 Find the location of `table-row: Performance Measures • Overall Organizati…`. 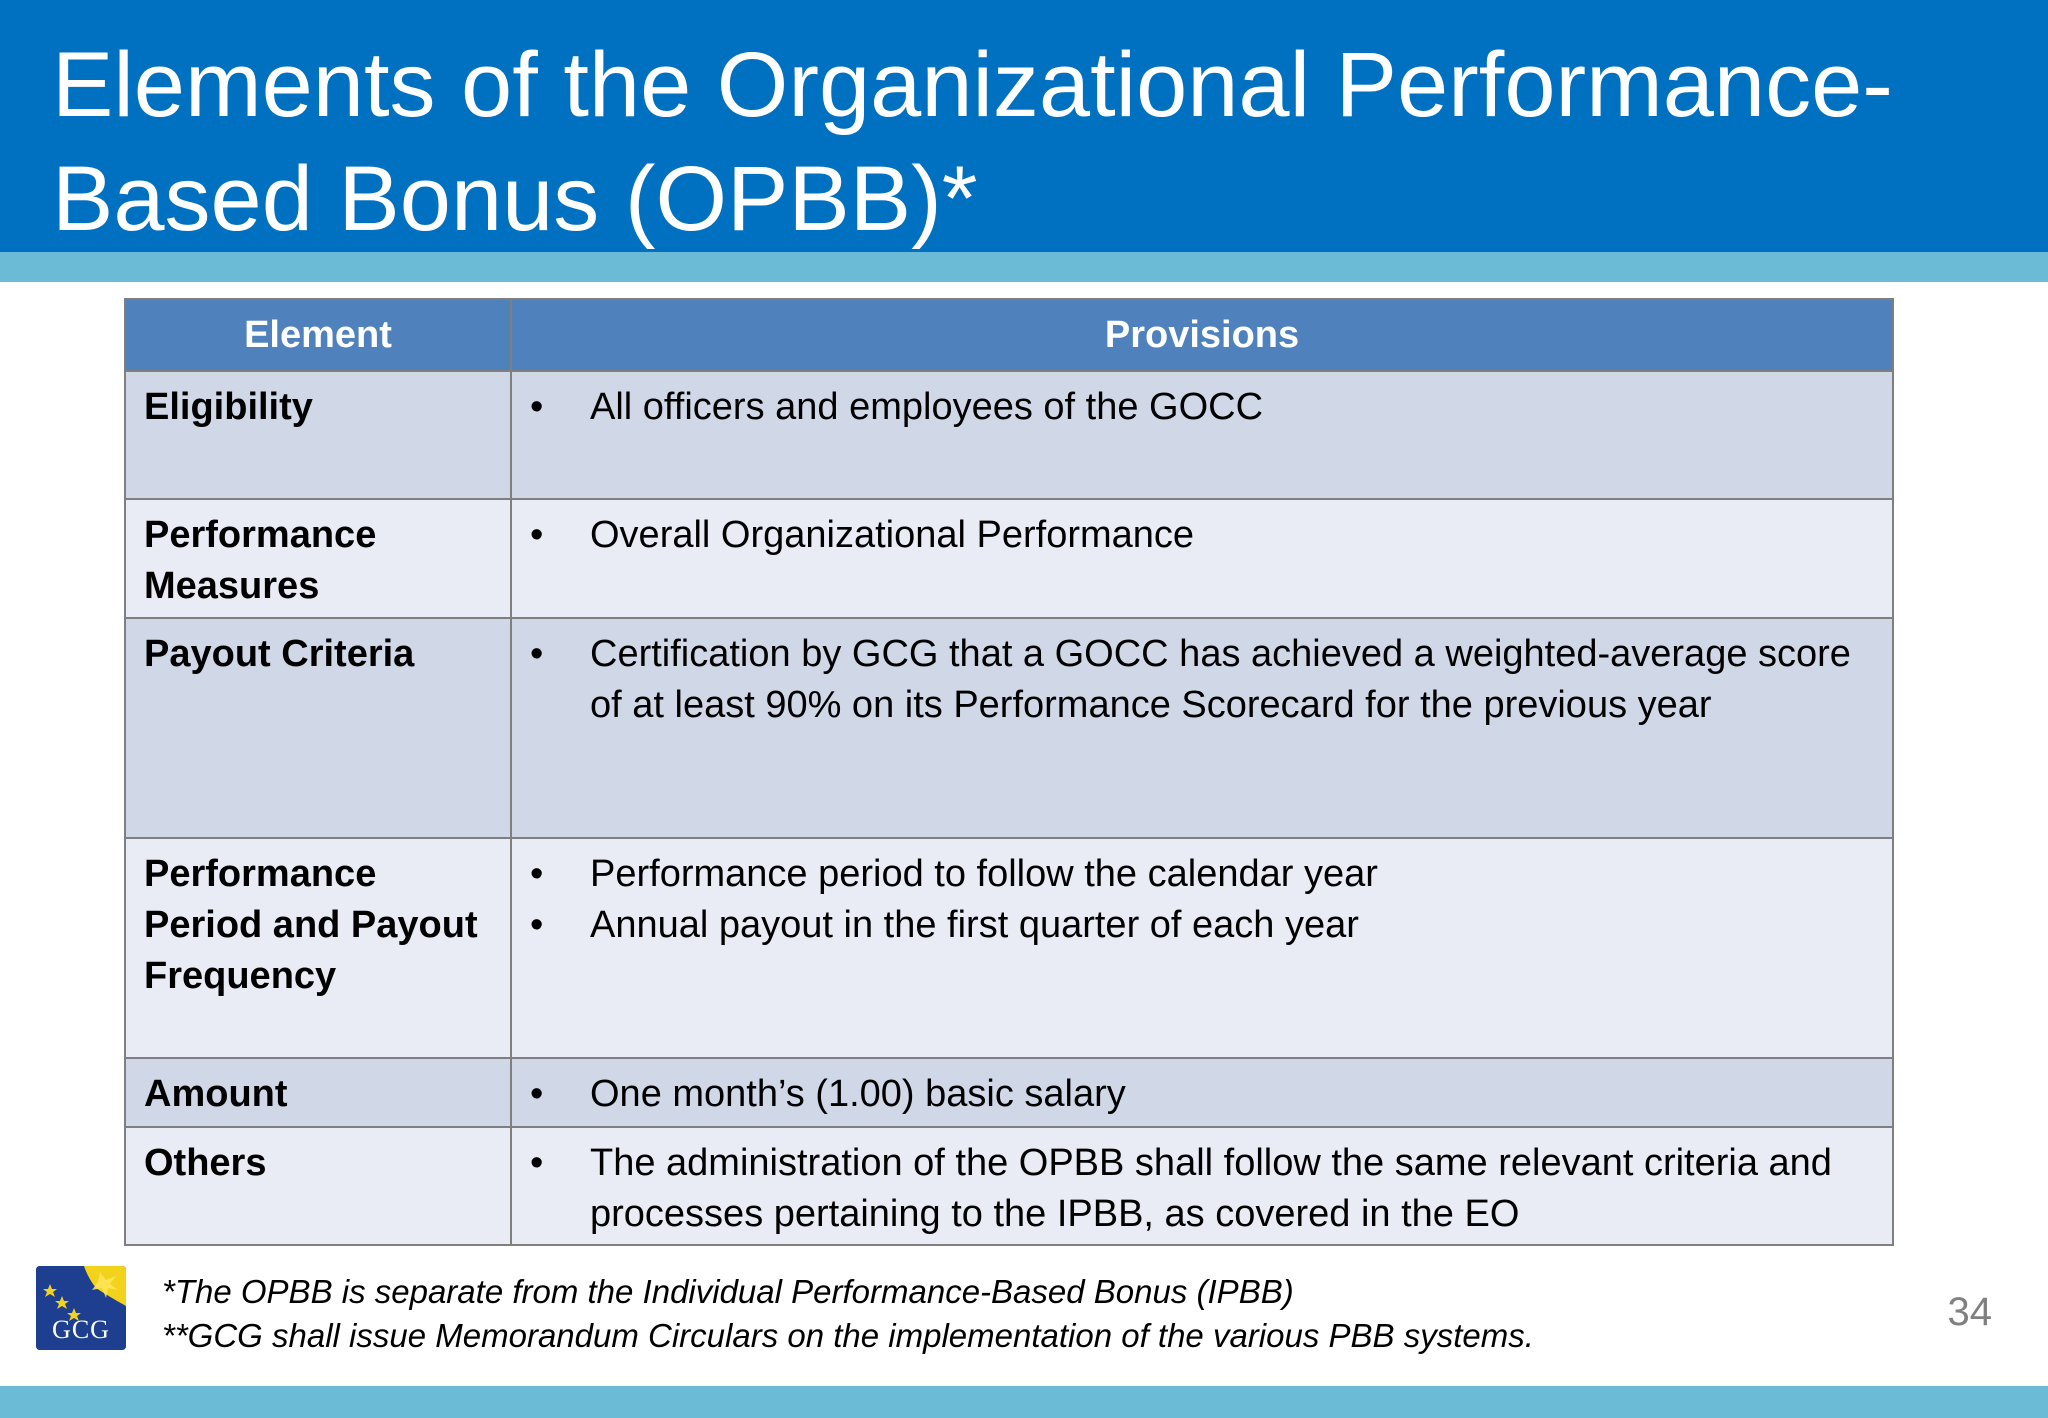

table-row: Performance Measures • Overall Organizati… is located at coordinates (1009, 558).